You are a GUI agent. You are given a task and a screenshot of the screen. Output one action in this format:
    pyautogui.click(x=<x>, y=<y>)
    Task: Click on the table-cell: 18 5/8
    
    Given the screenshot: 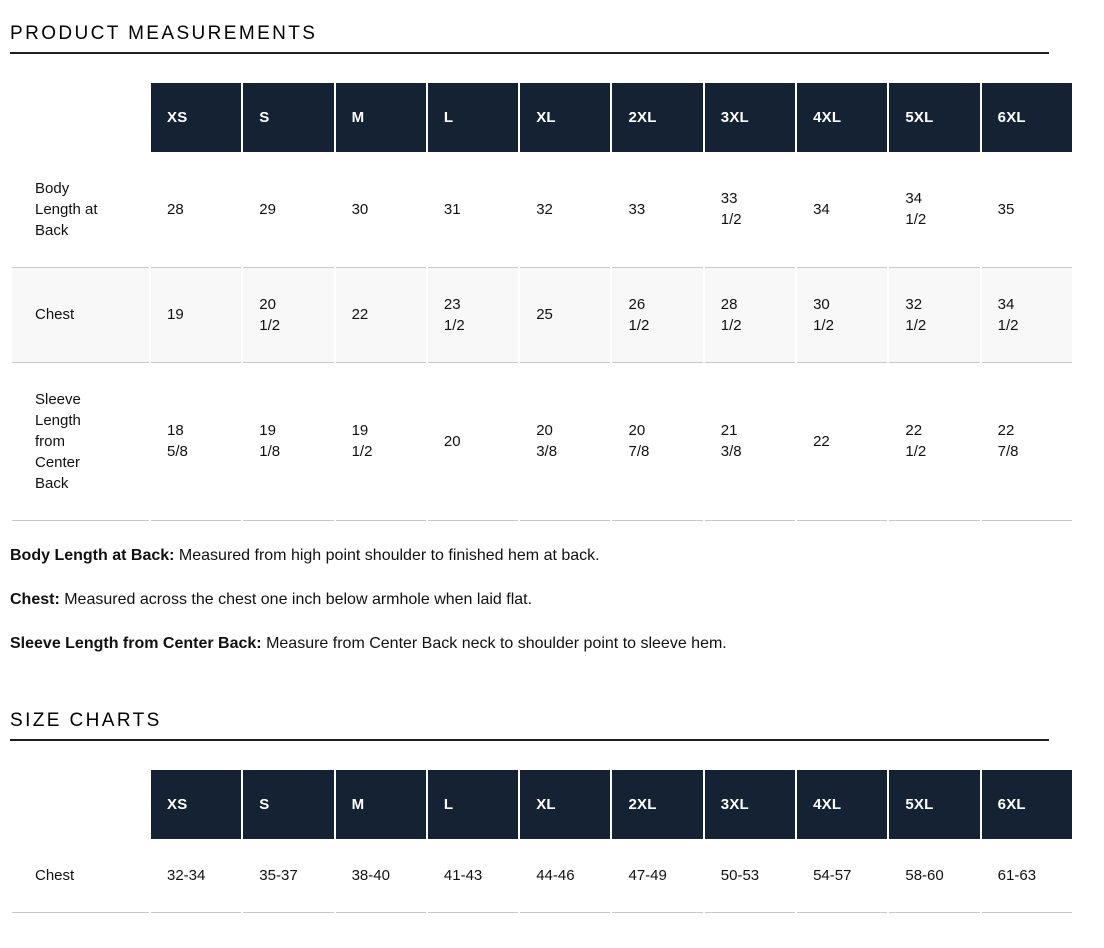 What is the action you would take?
    pyautogui.click(x=196, y=442)
    